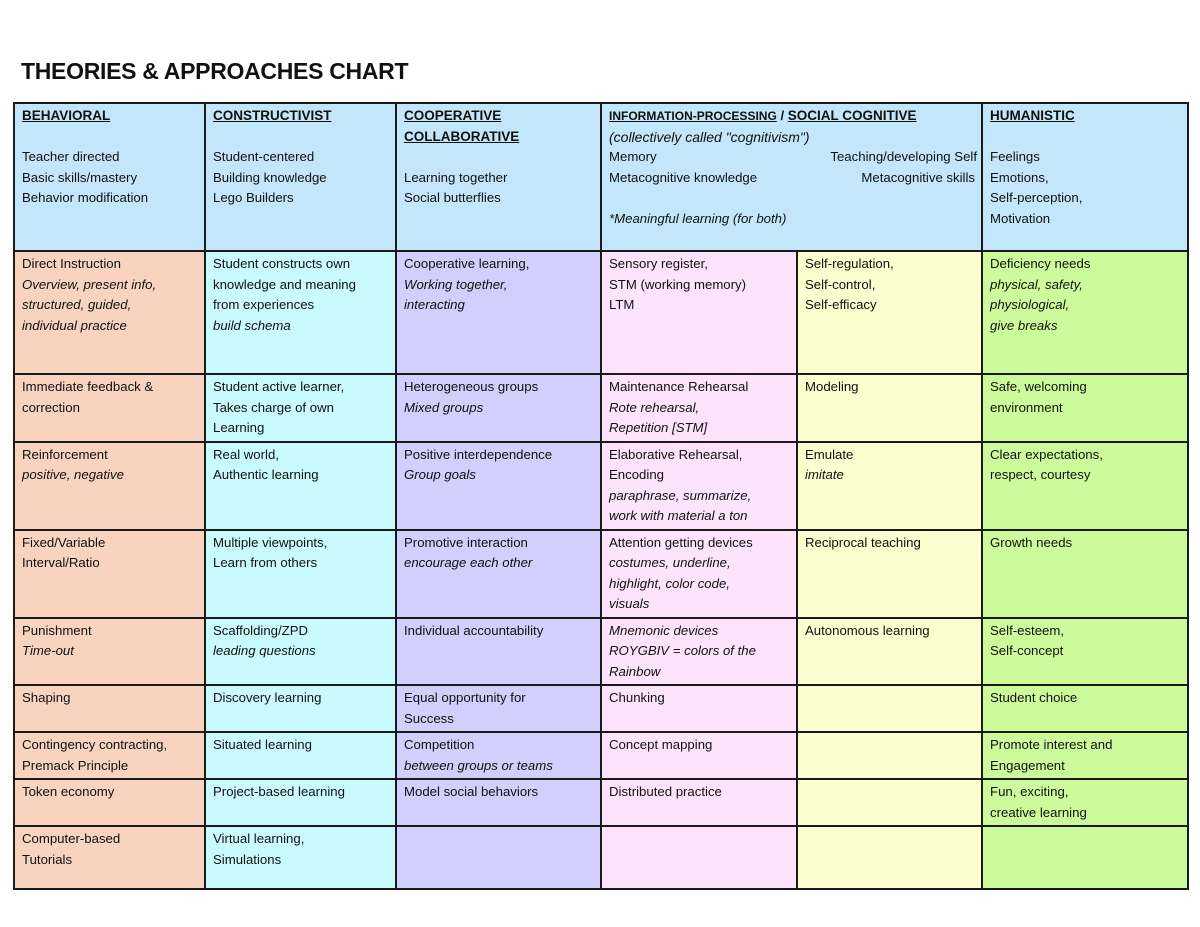 Image resolution: width=1200 pixels, height=927 pixels. Describe the element at coordinates (215, 71) in the screenshot. I see `page-title: THEORIES & APPROACHES CHART` at that location.